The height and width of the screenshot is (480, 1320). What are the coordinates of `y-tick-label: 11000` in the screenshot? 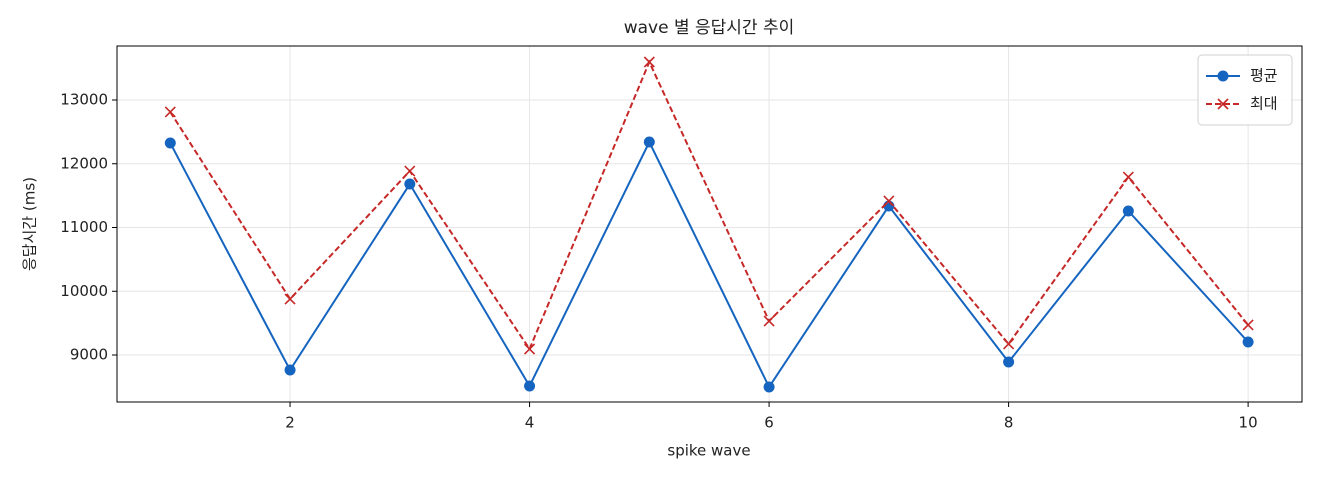 It's located at (84, 227).